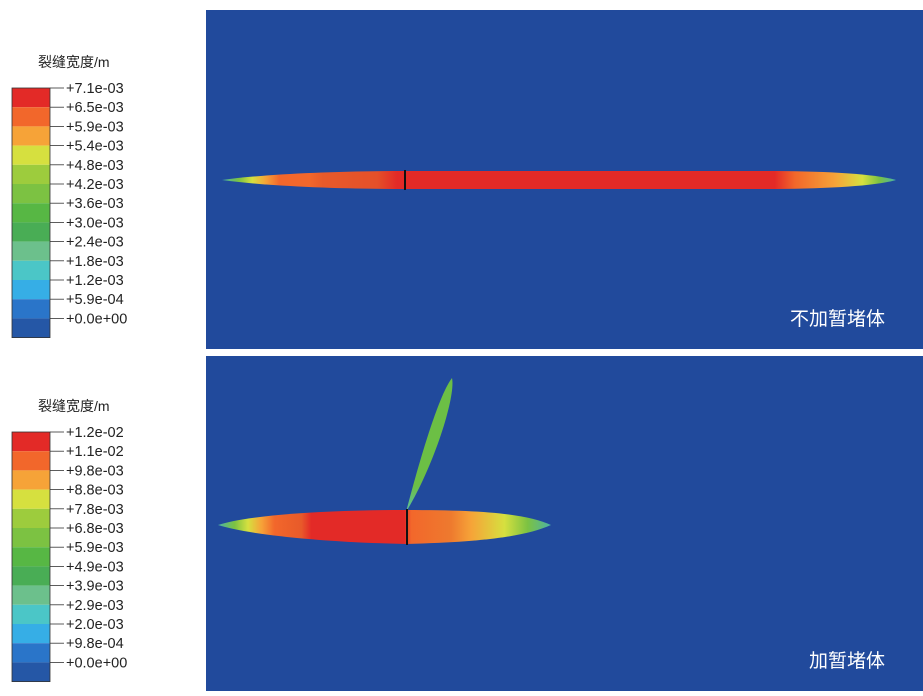  I want to click on legend-label: +3.6e-03, so click(95, 204).